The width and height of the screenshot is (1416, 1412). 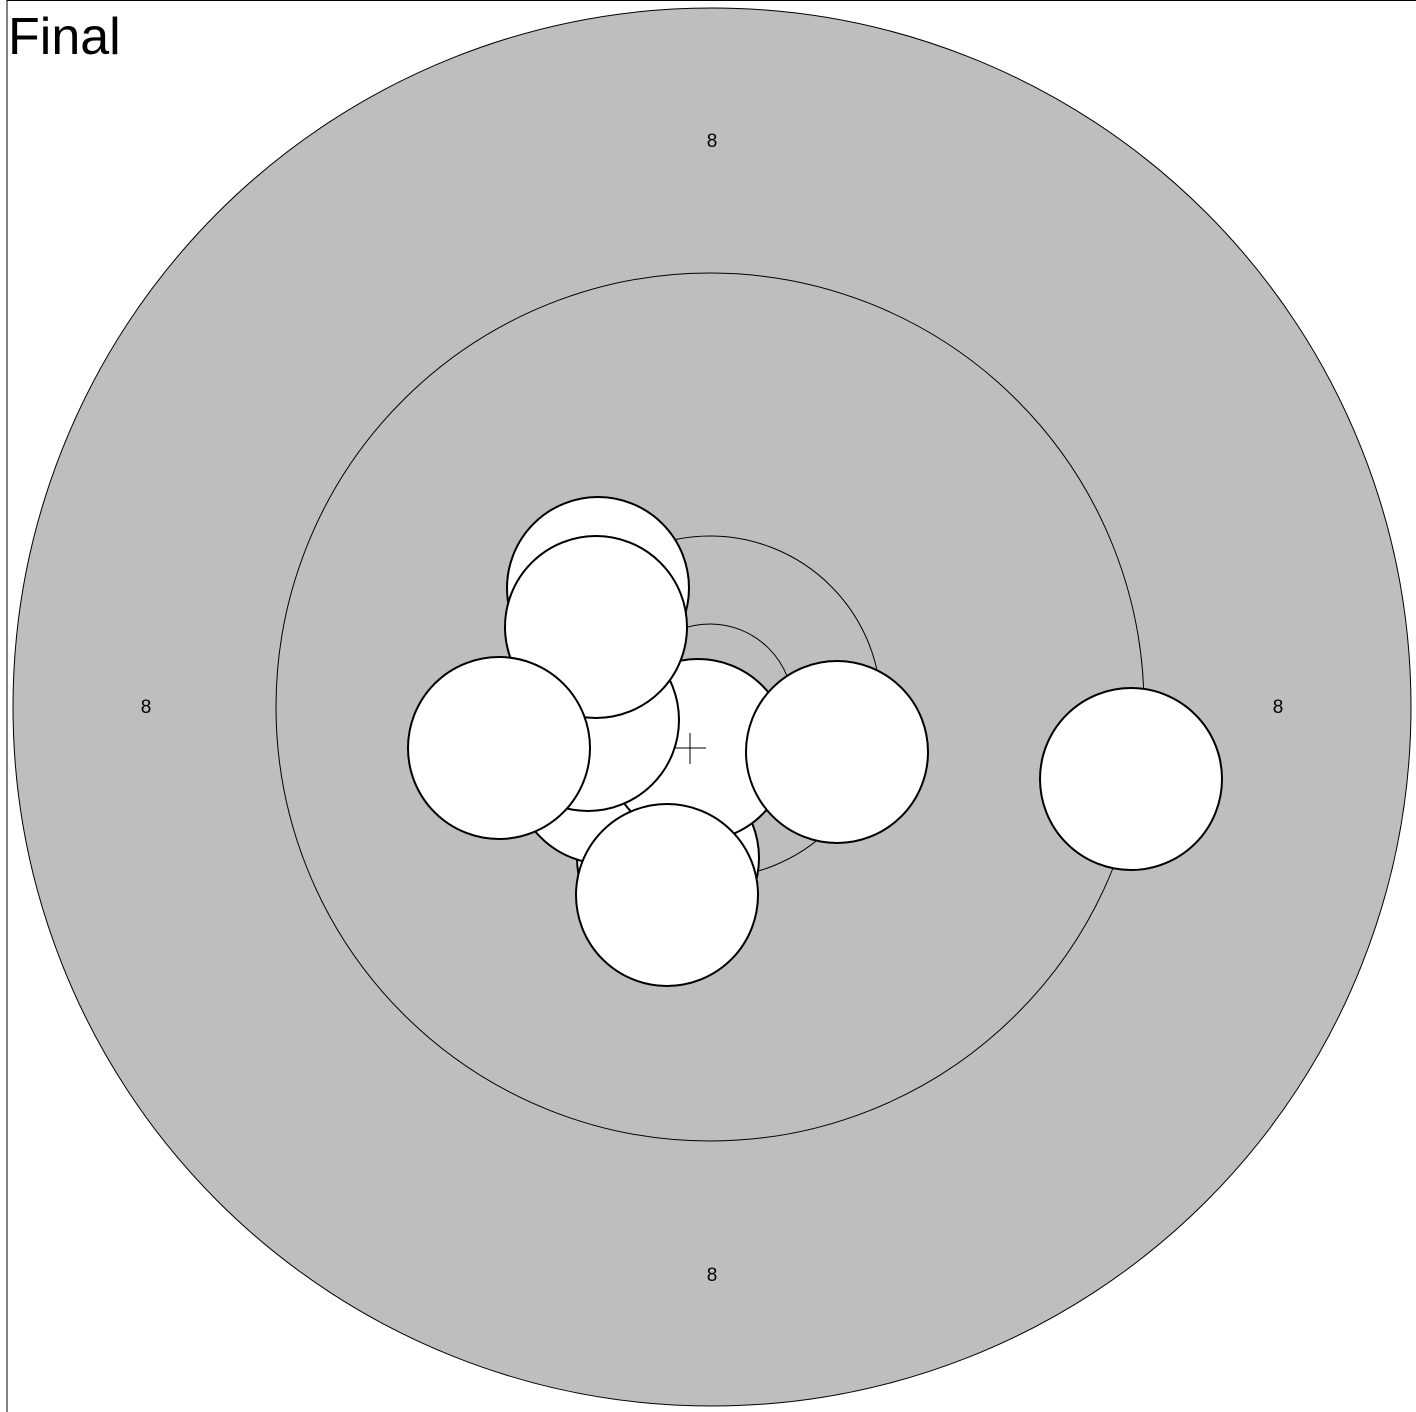 I want to click on ring-label-bottom: 8, so click(x=712, y=1275).